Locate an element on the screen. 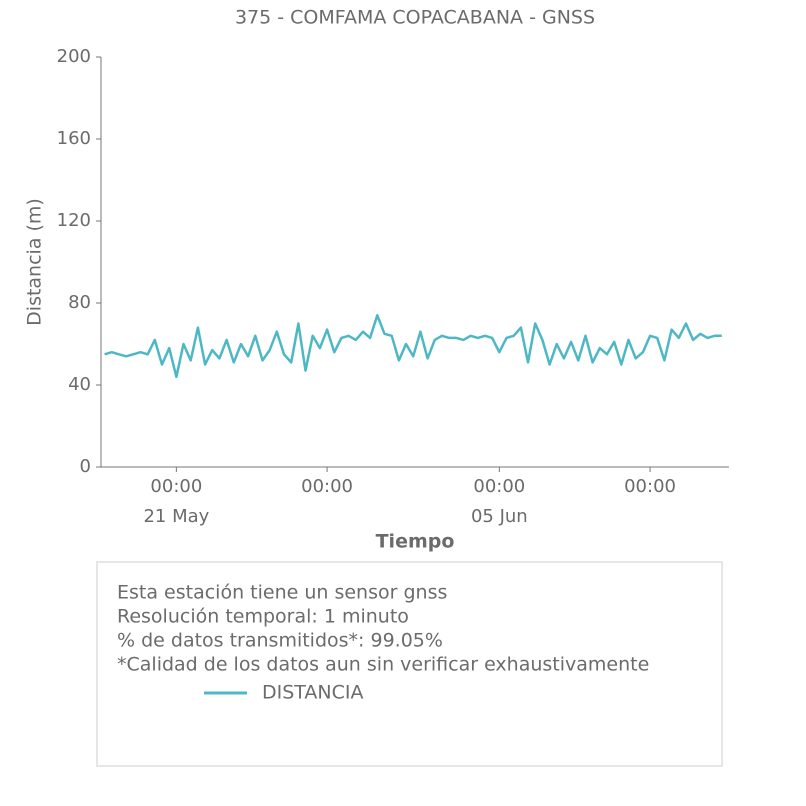 This screenshot has height=806, width=806. y-axis-label: Distancia (m) is located at coordinates (35, 262).